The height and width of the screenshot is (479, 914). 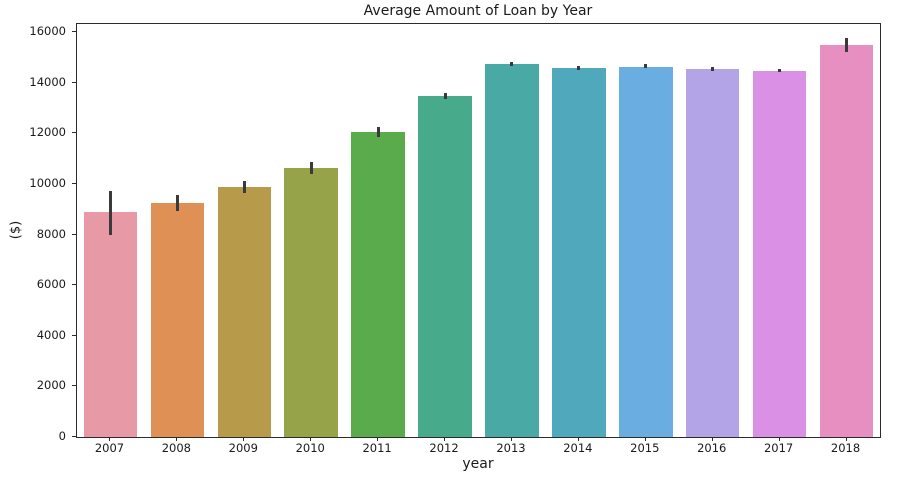 I want to click on x-tick-mark-2018, so click(x=846, y=439).